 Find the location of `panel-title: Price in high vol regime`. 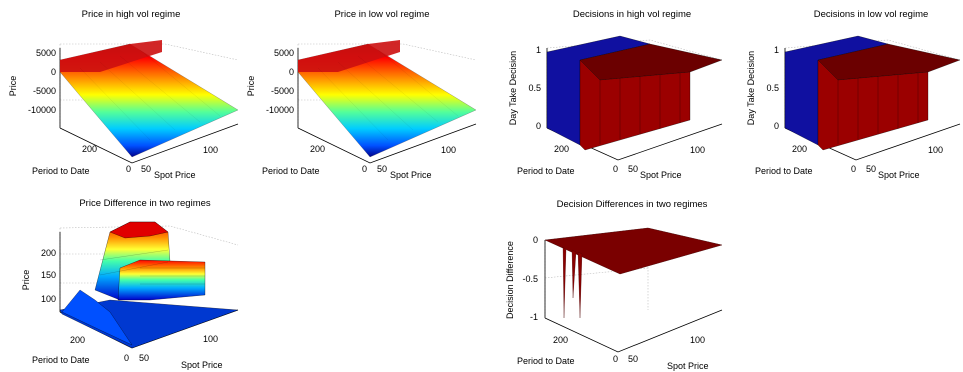

panel-title: Price in high vol regime is located at coordinates (131, 14).